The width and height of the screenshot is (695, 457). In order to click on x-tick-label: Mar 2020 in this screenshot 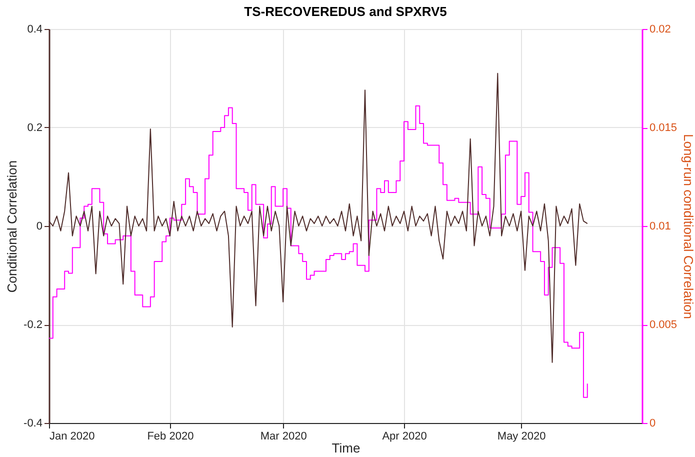, I will do `click(283, 436)`.